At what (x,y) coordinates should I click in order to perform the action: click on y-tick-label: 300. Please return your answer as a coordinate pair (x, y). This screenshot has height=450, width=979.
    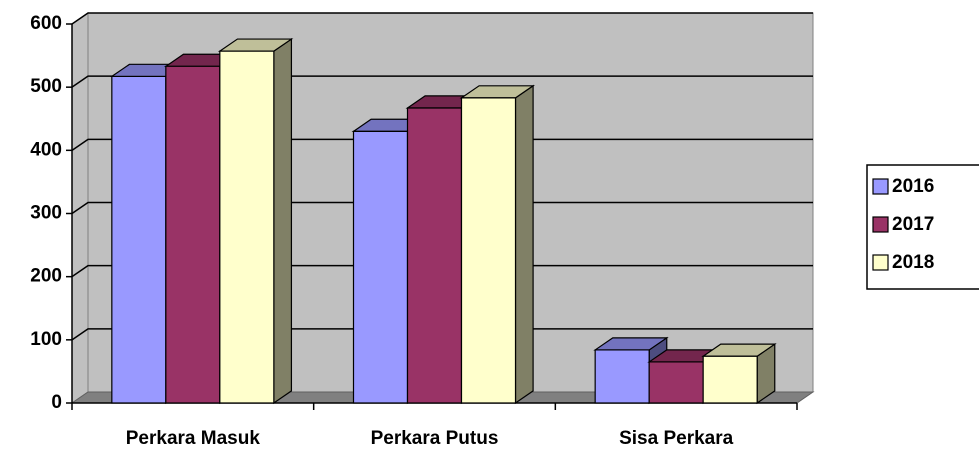
    Looking at the image, I should click on (46, 213).